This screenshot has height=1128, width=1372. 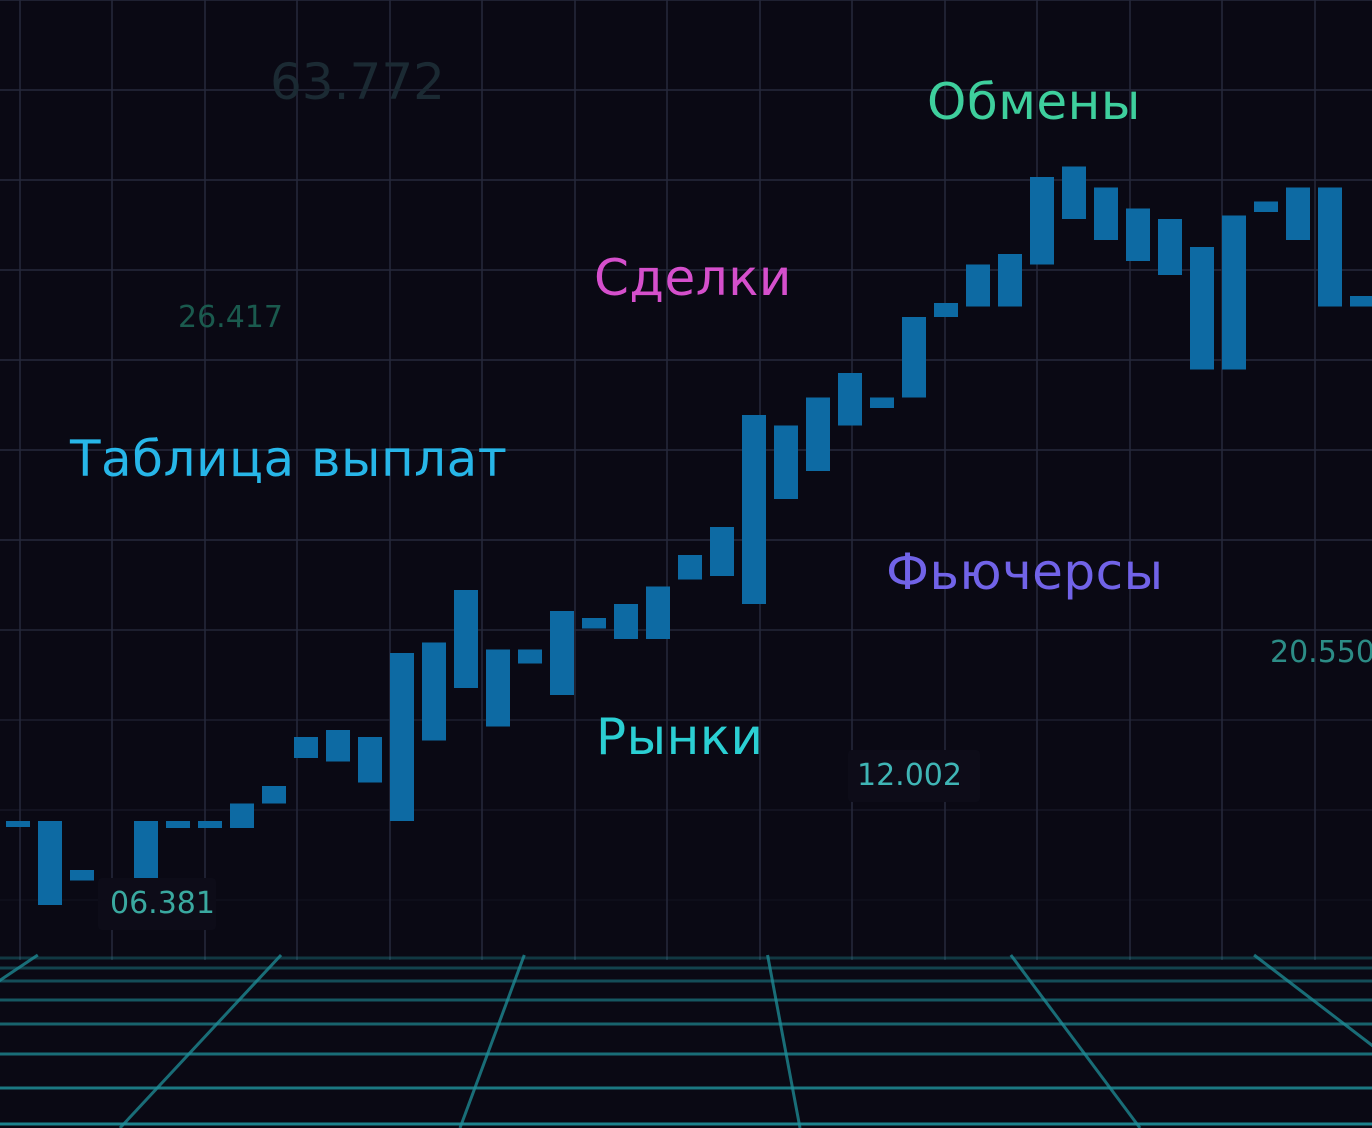 What do you see at coordinates (1025, 572) in the screenshot?
I see `label-futures: Фьючерсы` at bounding box center [1025, 572].